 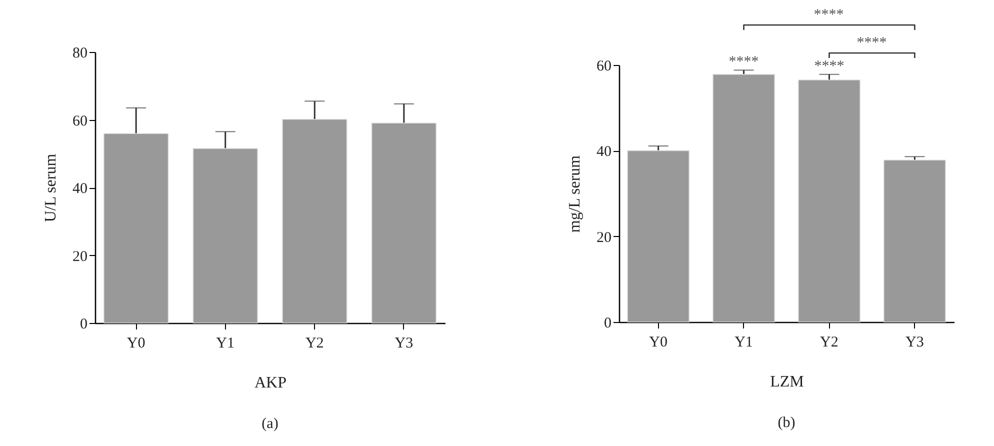 What do you see at coordinates (80, 54) in the screenshot?
I see `y-tick-label: 80` at bounding box center [80, 54].